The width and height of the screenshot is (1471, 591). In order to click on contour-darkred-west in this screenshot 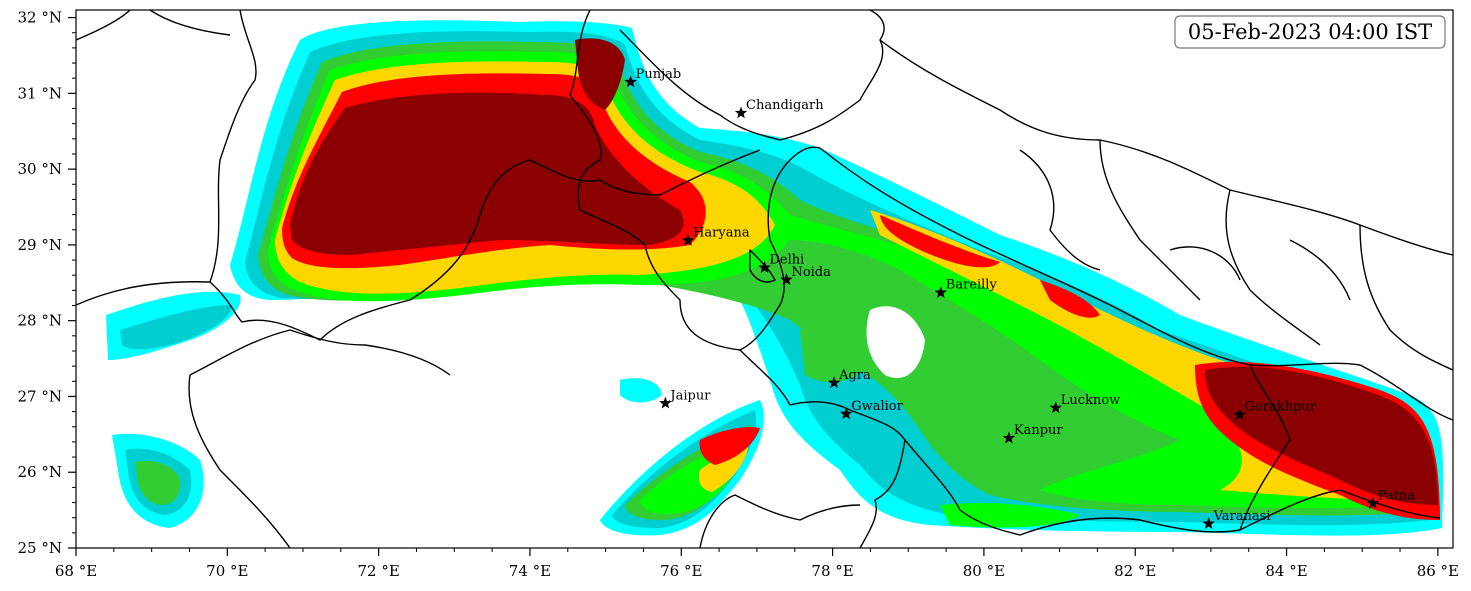, I will do `click(487, 173)`.